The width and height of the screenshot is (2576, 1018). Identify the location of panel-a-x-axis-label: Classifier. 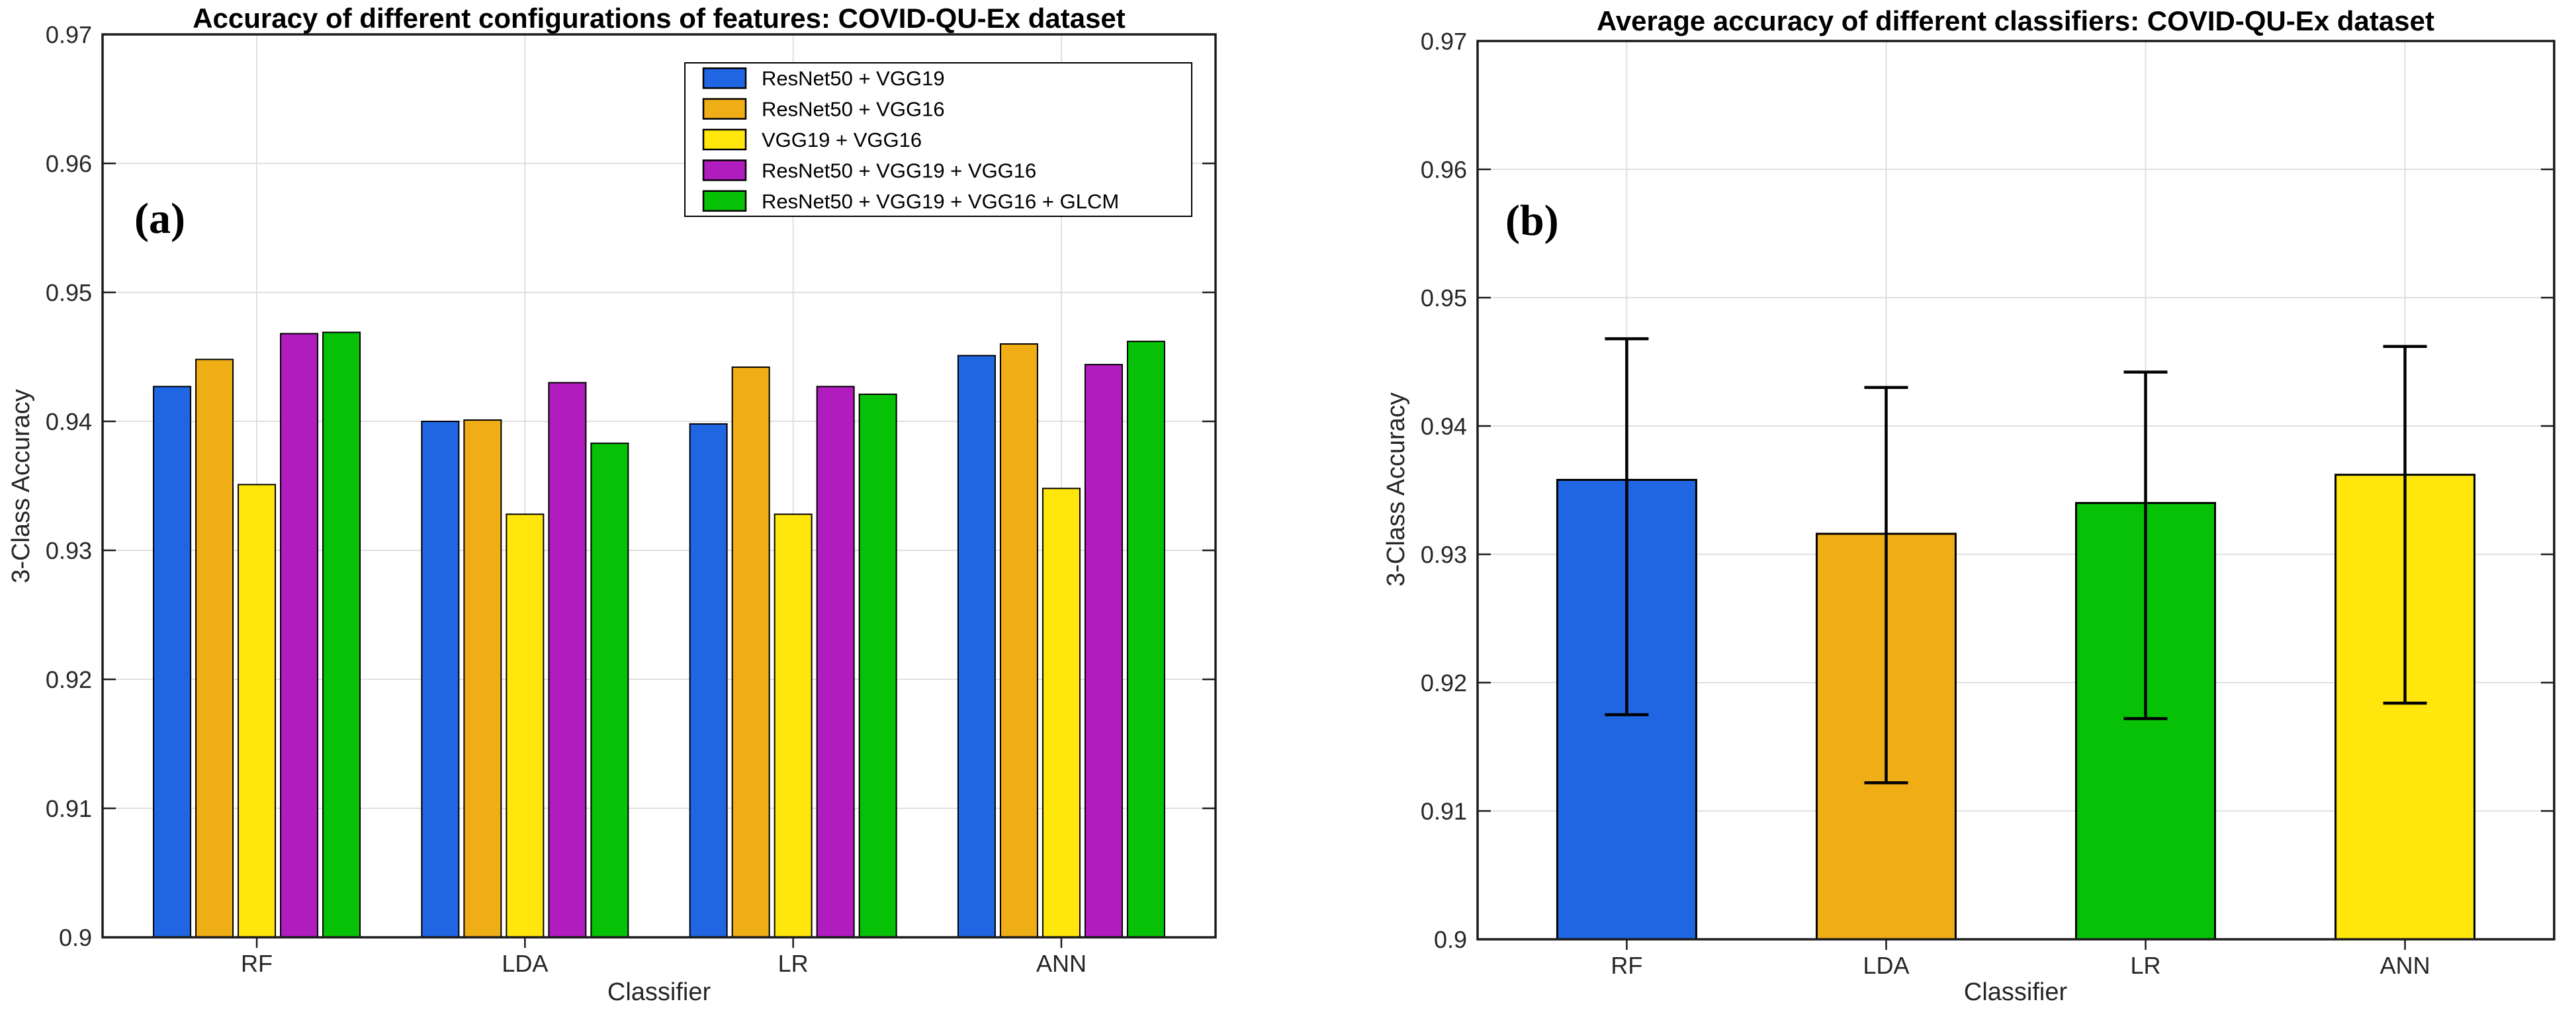
(659, 992).